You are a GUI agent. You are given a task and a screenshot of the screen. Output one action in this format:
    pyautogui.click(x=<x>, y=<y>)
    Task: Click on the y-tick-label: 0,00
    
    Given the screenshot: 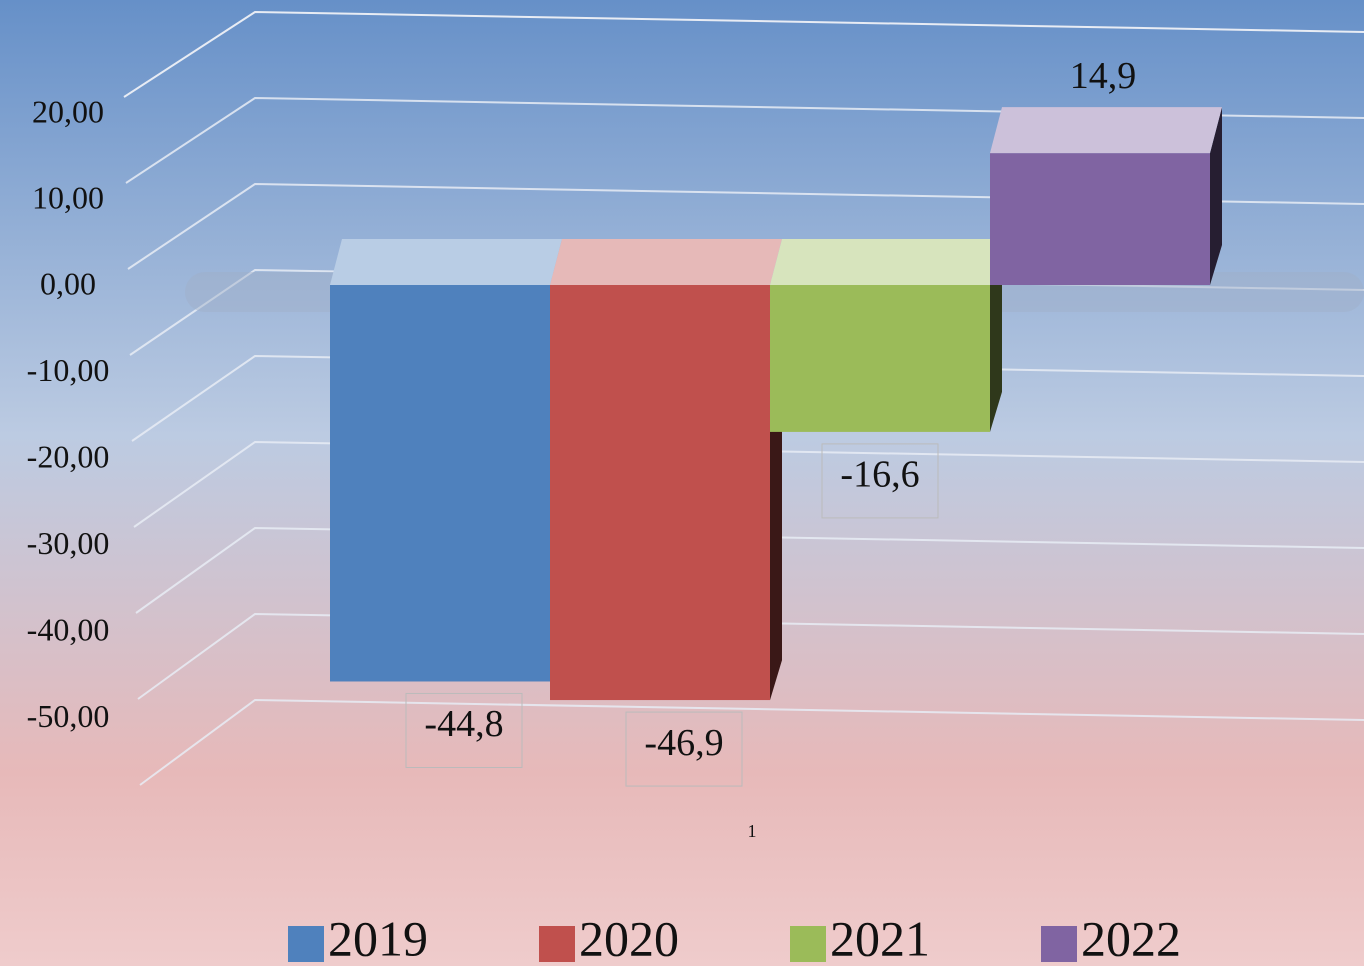 What is the action you would take?
    pyautogui.click(x=68, y=283)
    